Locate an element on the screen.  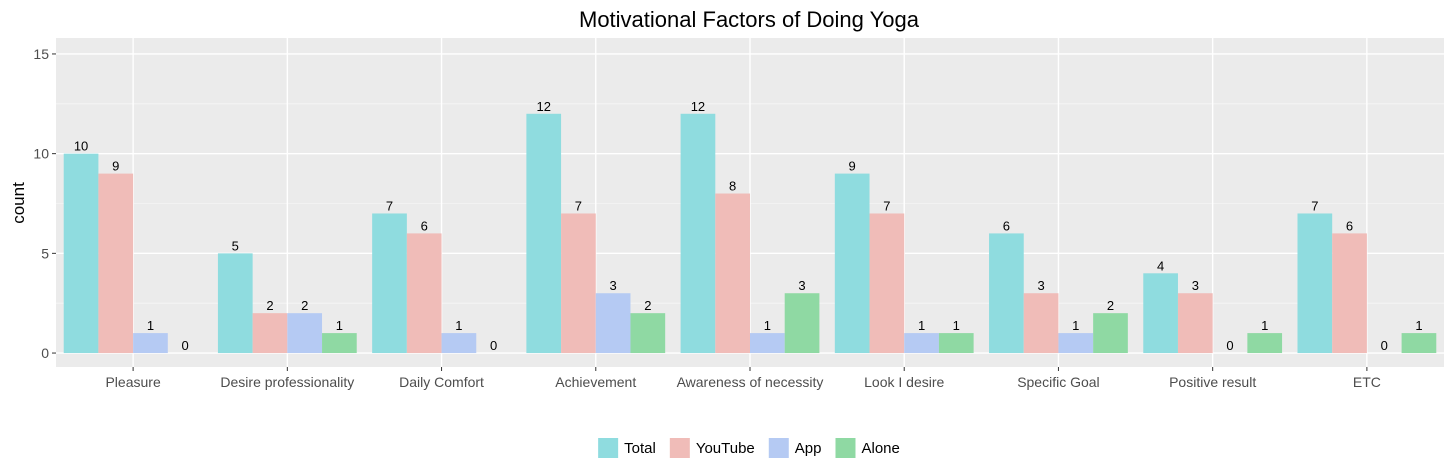
legend-label: Total is located at coordinates (640, 448).